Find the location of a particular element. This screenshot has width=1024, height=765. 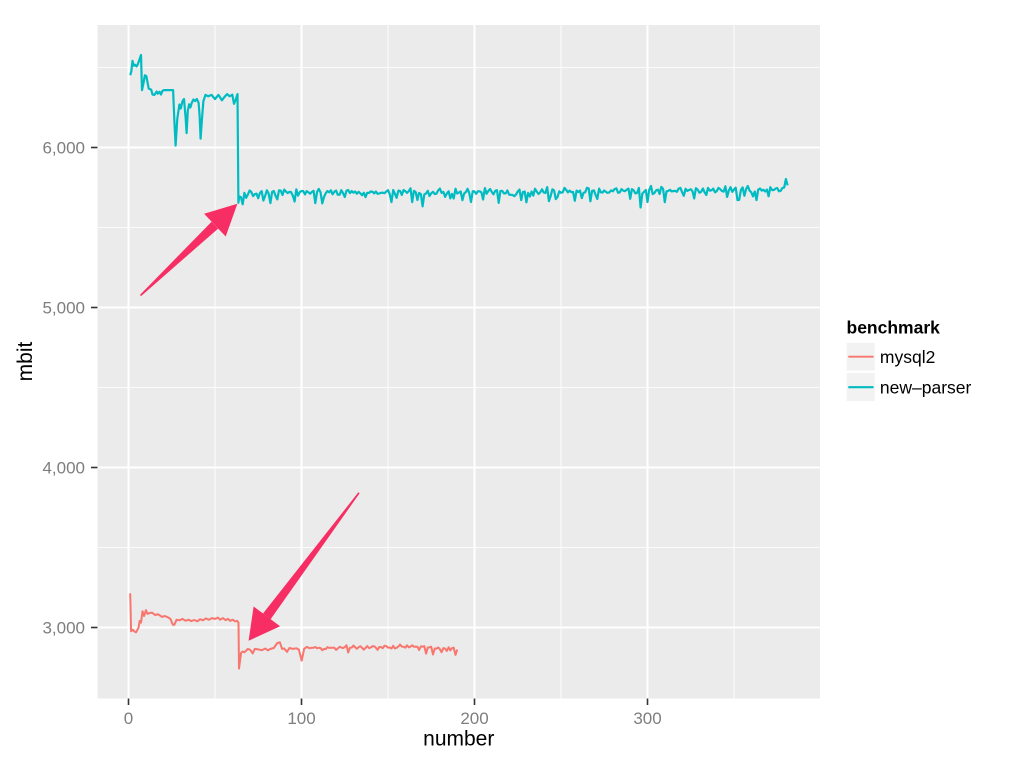

svg-text: number is located at coordinates (458, 739).